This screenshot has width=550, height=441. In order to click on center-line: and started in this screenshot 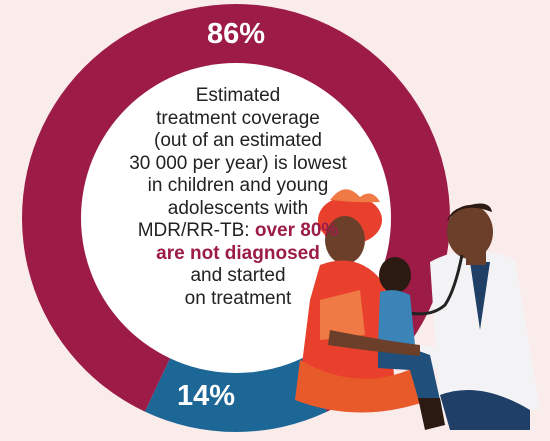, I will do `click(238, 275)`.